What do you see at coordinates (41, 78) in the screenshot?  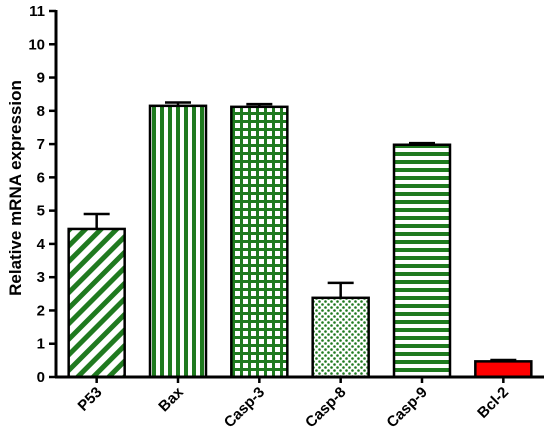 I see `y-tick-label-9: 9` at bounding box center [41, 78].